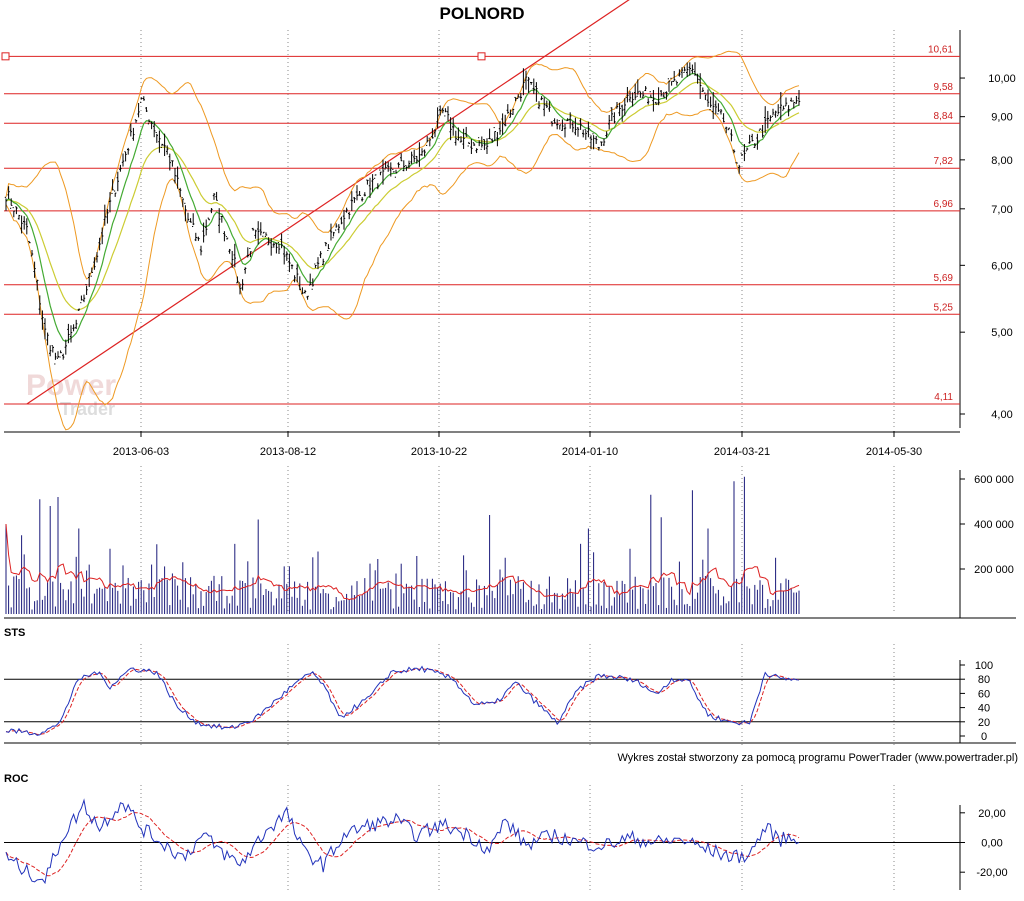  I want to click on price-y-tick-label: 10,00, so click(1002, 79).